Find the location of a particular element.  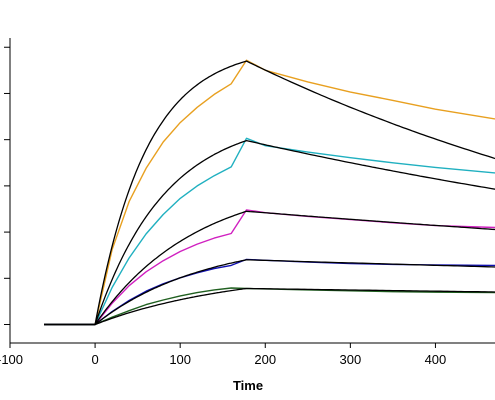

x-tick-label: -100 is located at coordinates (11, 359).